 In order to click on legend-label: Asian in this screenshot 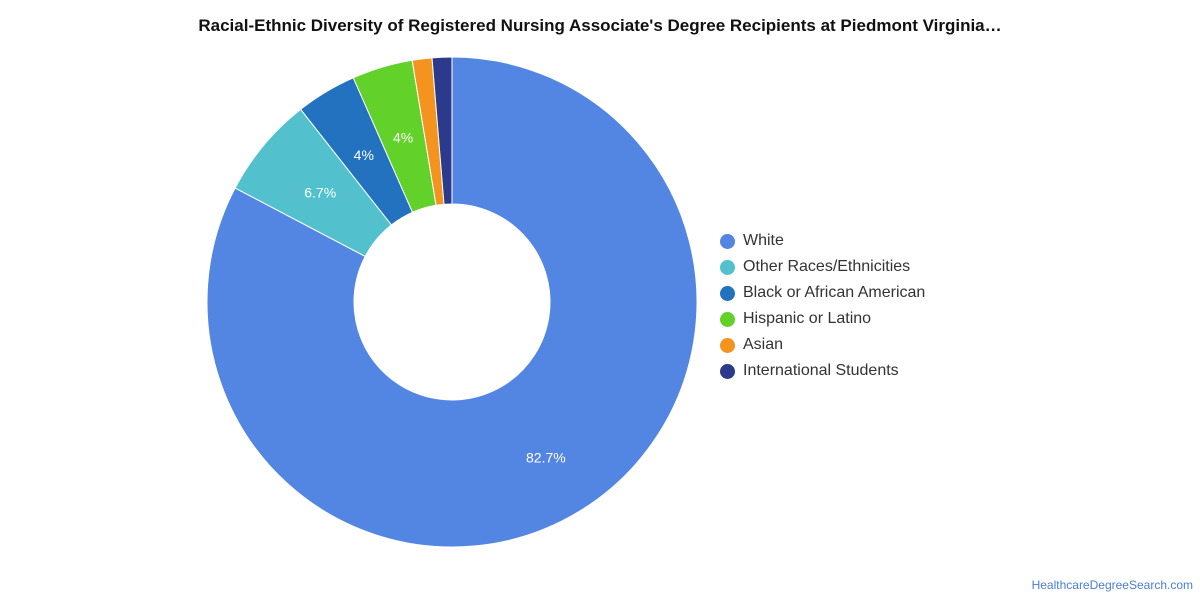, I will do `click(763, 344)`.